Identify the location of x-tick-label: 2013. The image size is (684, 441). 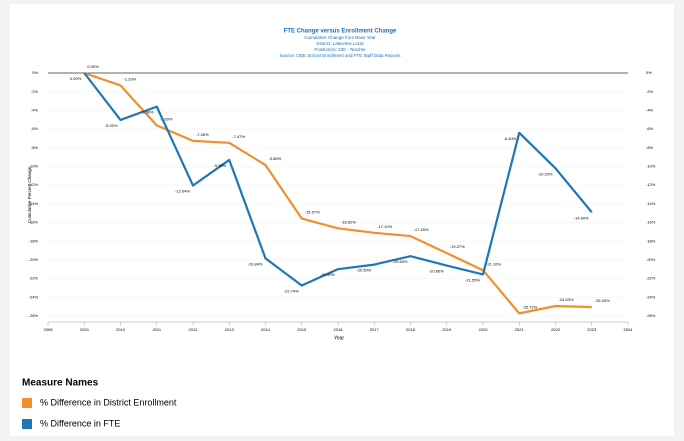
(230, 329).